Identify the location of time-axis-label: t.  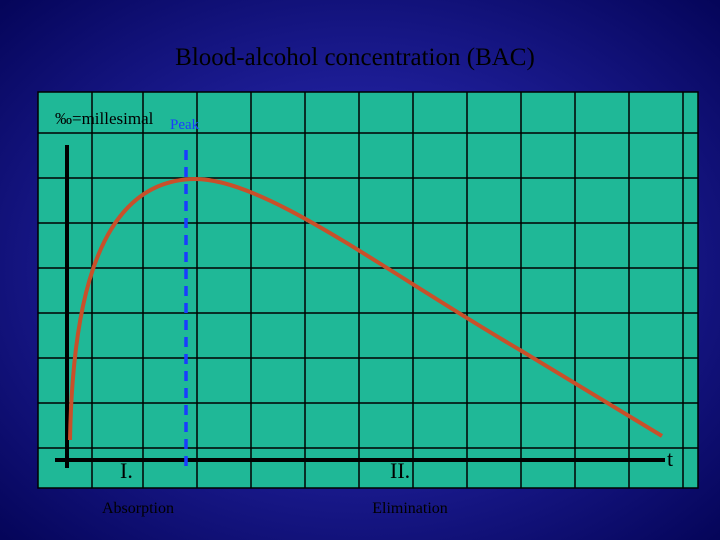
(670, 458).